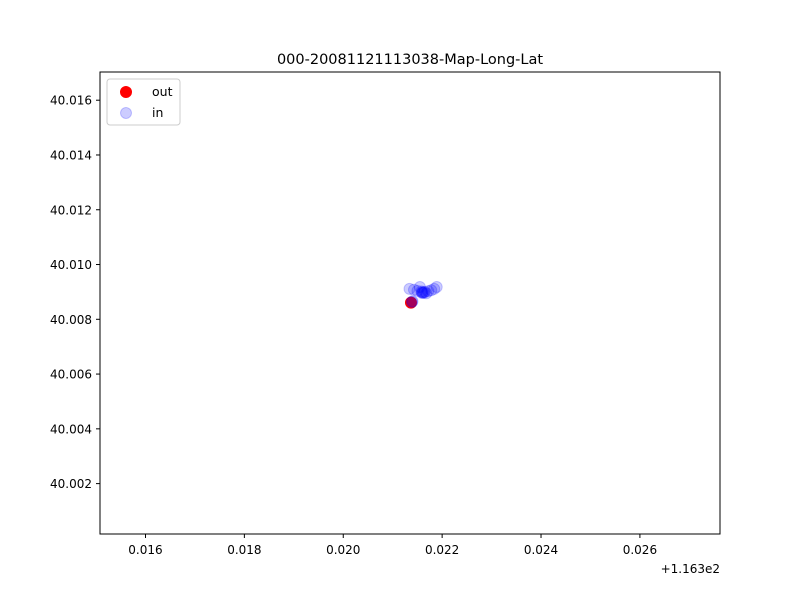 The height and width of the screenshot is (600, 800). I want to click on x-axis-offset-label: +1.163e2, so click(690, 569).